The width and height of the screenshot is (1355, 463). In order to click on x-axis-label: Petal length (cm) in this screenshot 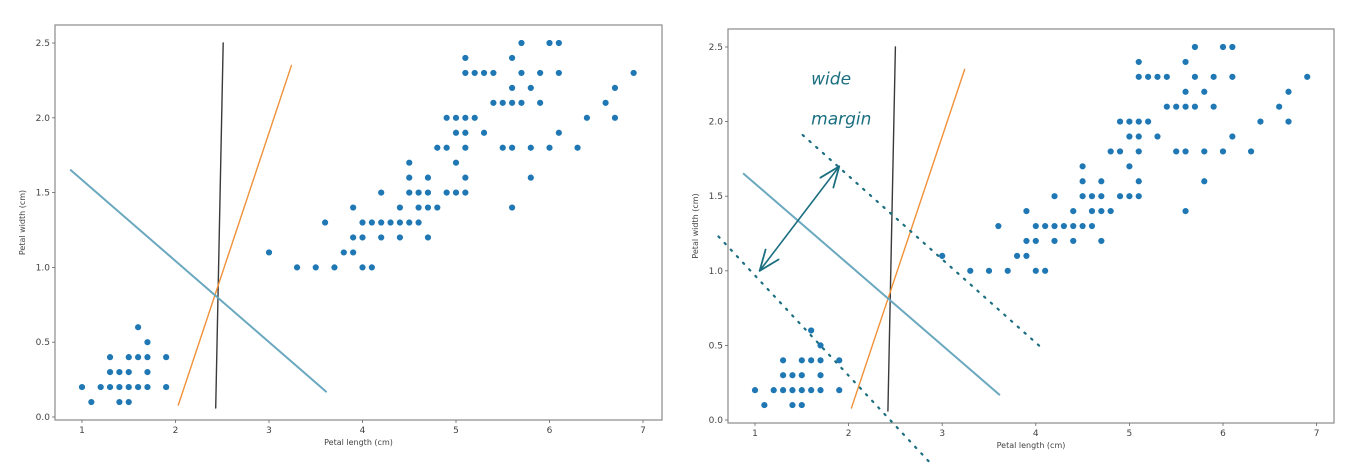, I will do `click(1031, 445)`.